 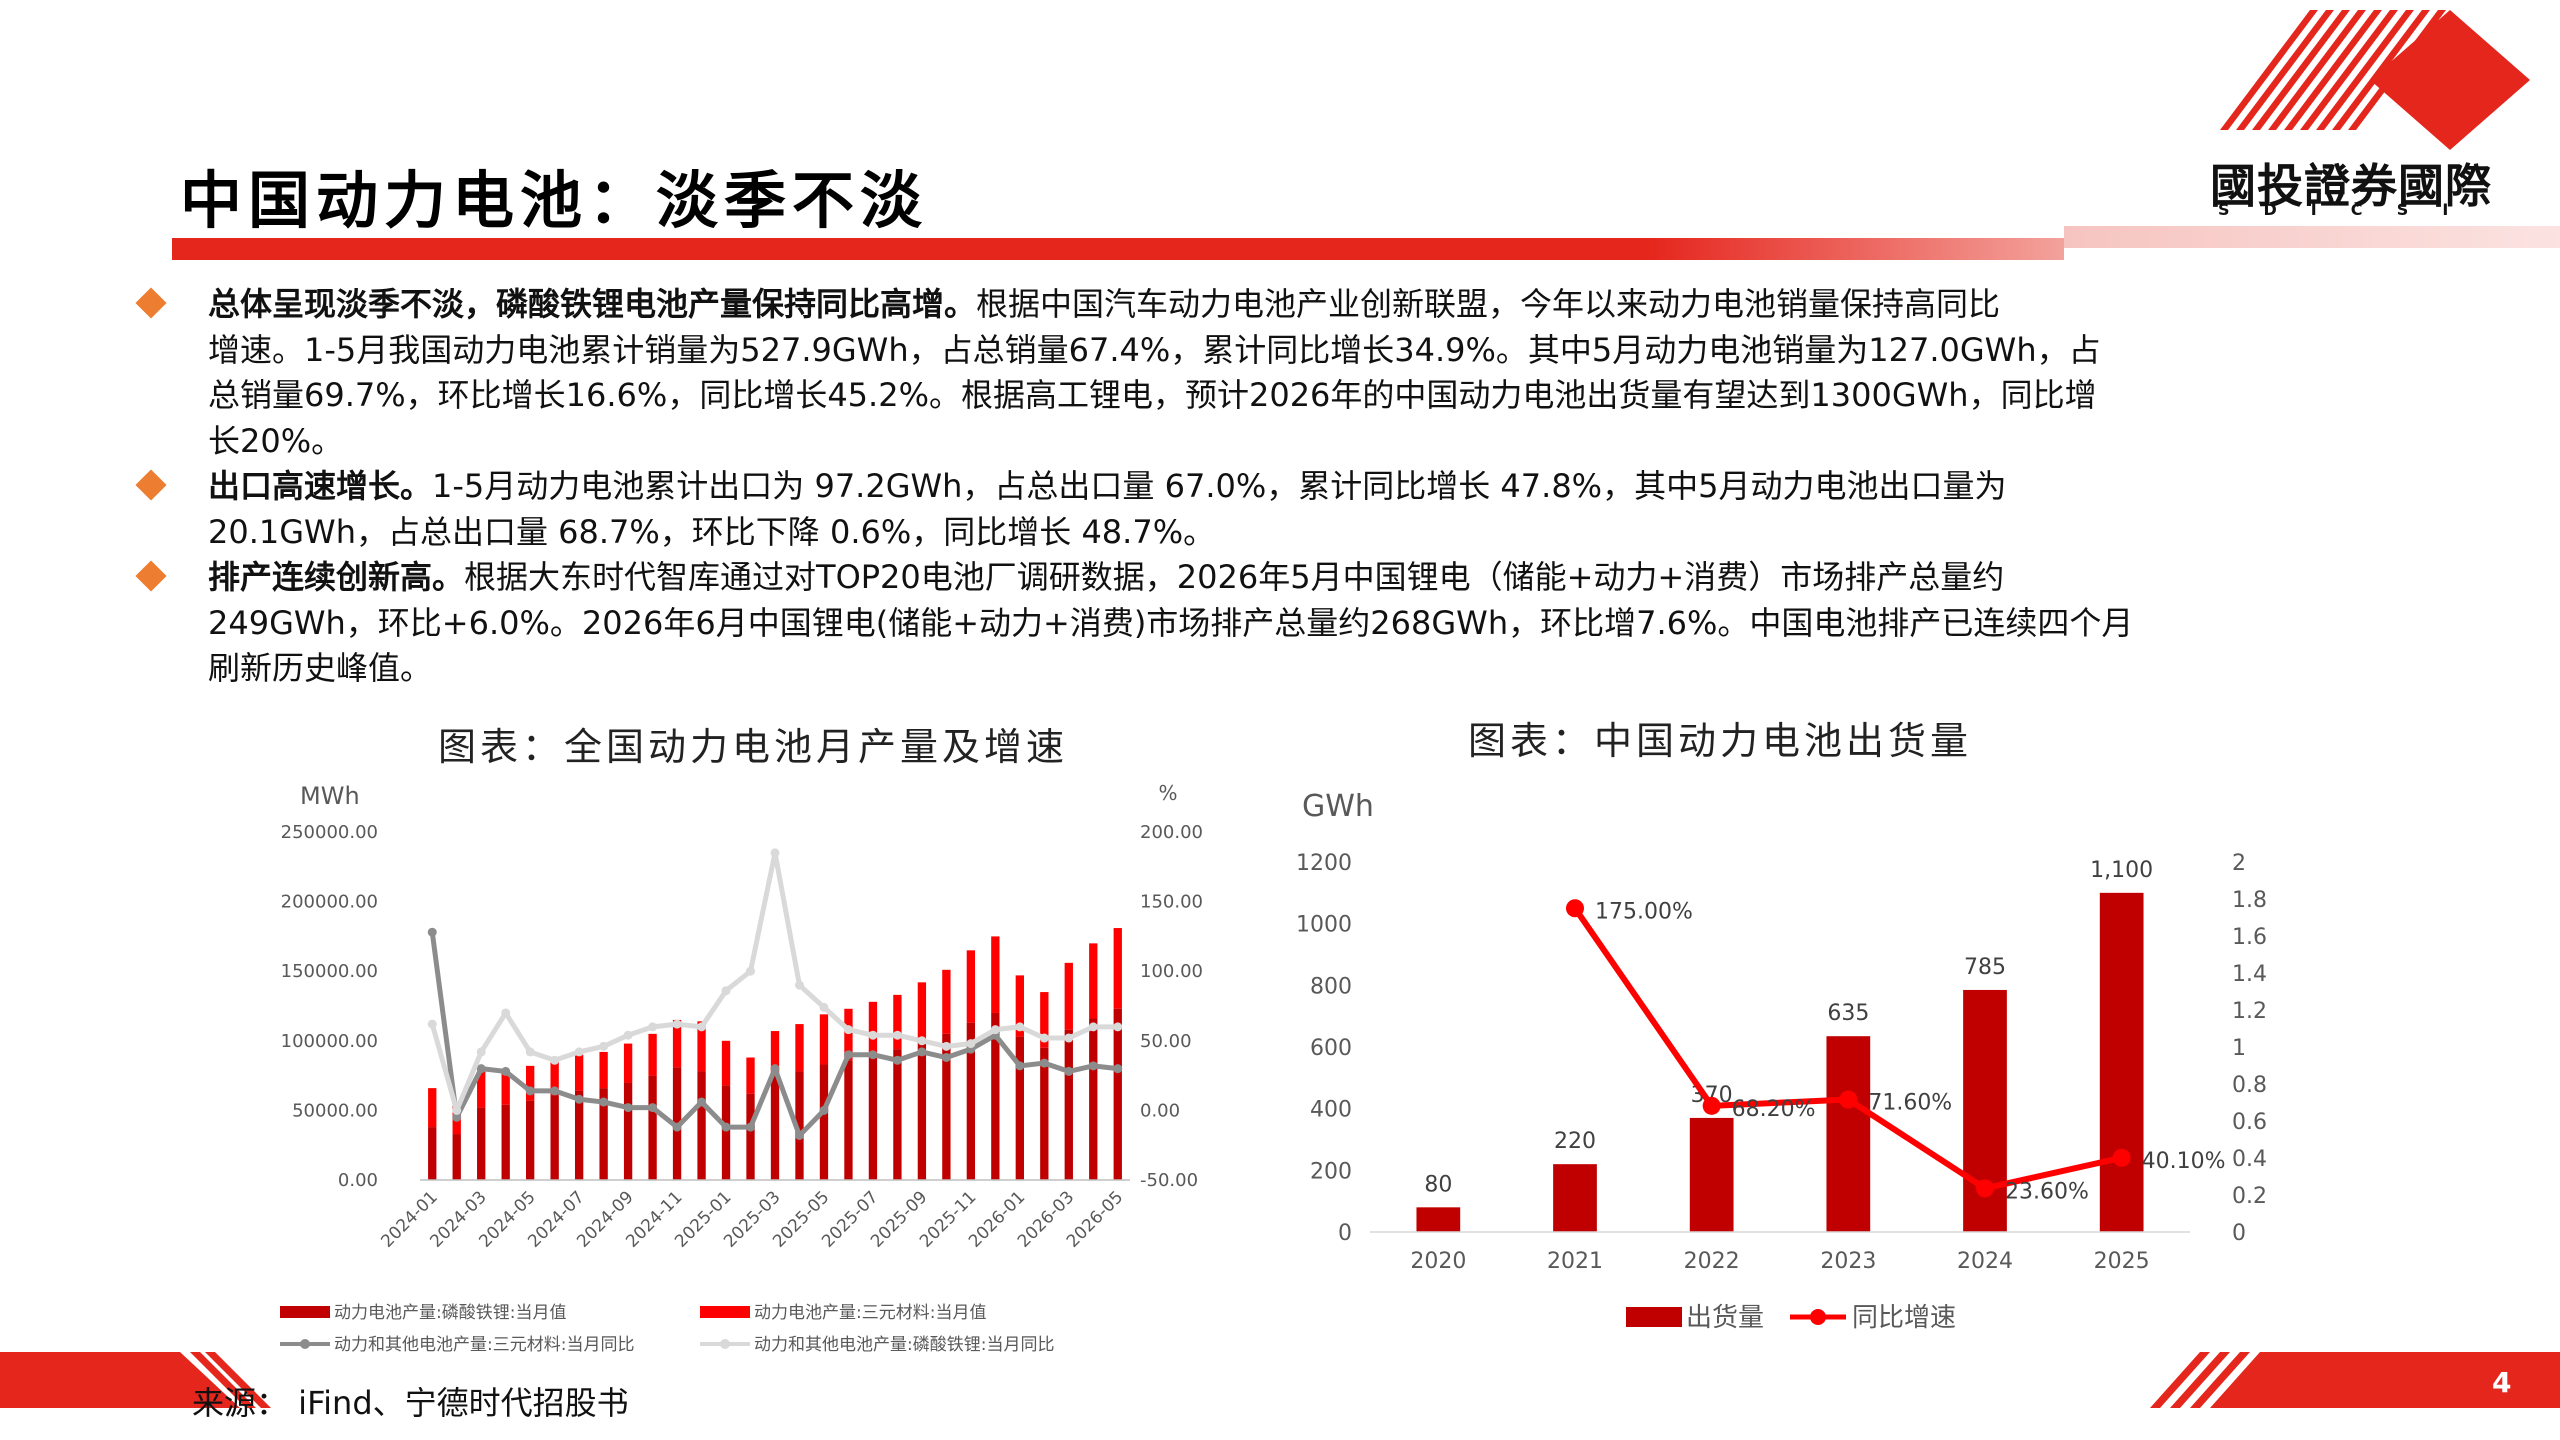 What do you see at coordinates (1280, 1380) in the screenshot?
I see `footer-bar` at bounding box center [1280, 1380].